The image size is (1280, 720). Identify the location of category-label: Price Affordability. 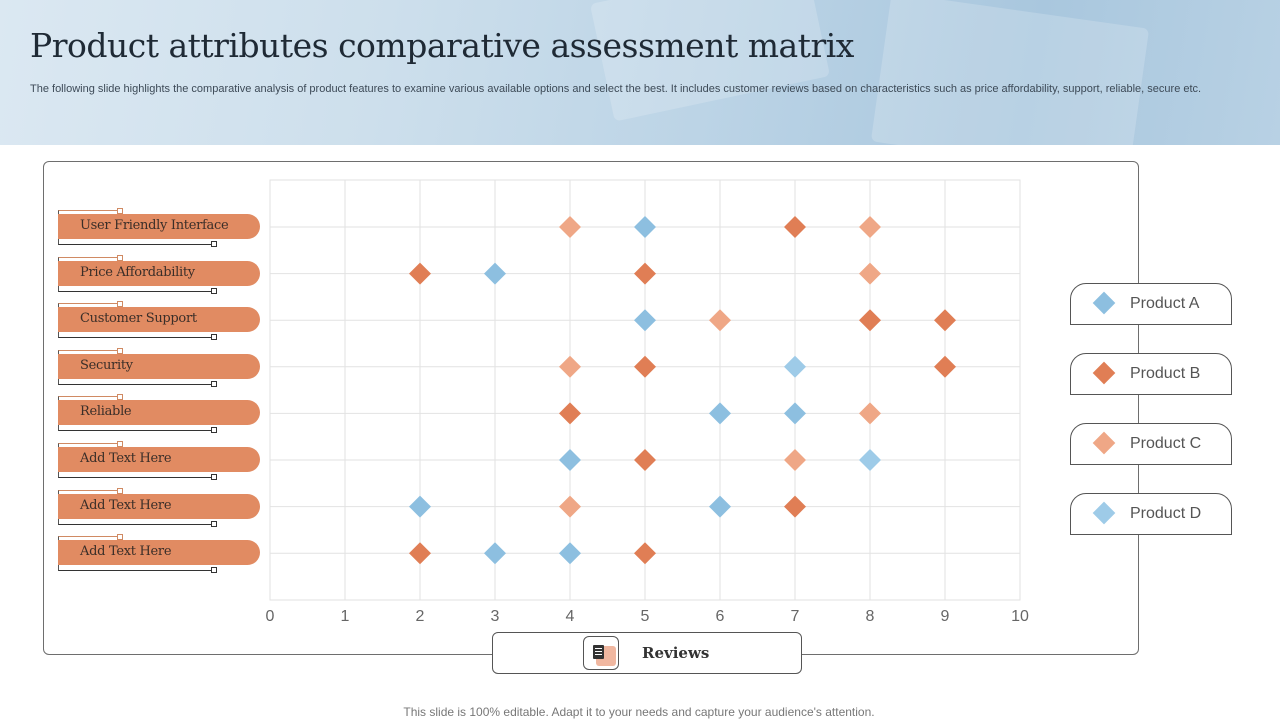
(159, 273).